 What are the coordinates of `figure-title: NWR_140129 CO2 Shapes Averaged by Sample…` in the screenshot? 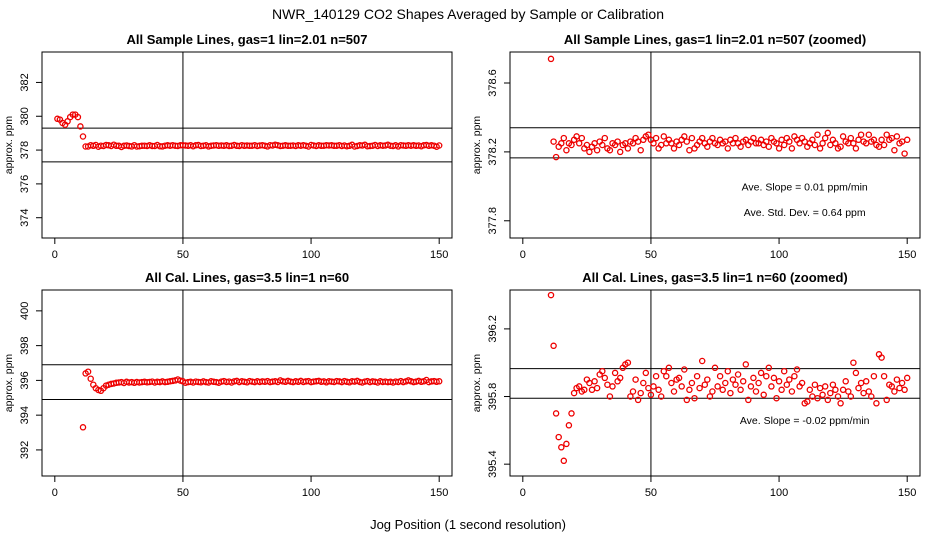 It's located at (468, 14).